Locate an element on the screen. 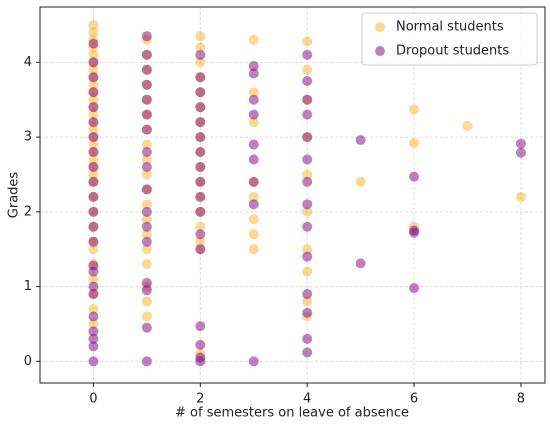  x-tick-label: 8 is located at coordinates (521, 399).